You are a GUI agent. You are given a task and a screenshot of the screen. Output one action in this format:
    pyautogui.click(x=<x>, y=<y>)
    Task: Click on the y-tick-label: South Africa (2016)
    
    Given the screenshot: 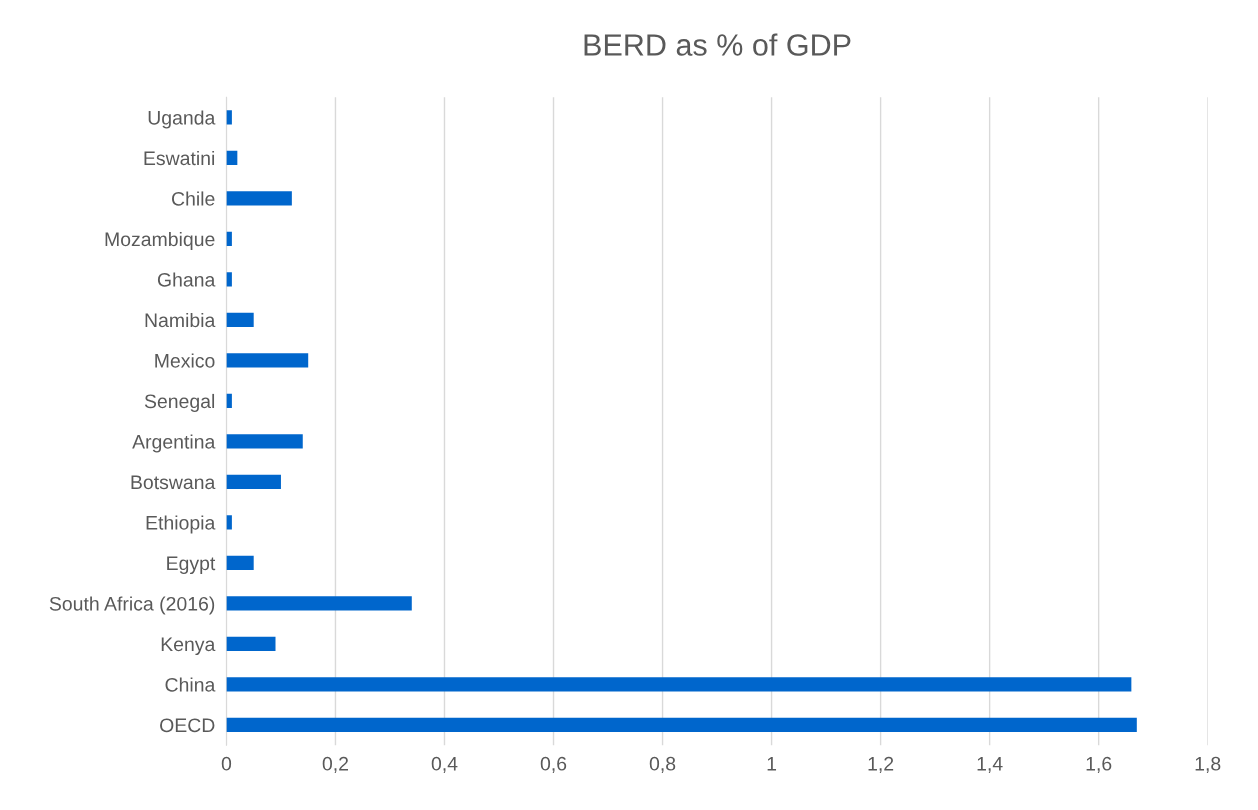 What is the action you would take?
    pyautogui.click(x=132, y=605)
    